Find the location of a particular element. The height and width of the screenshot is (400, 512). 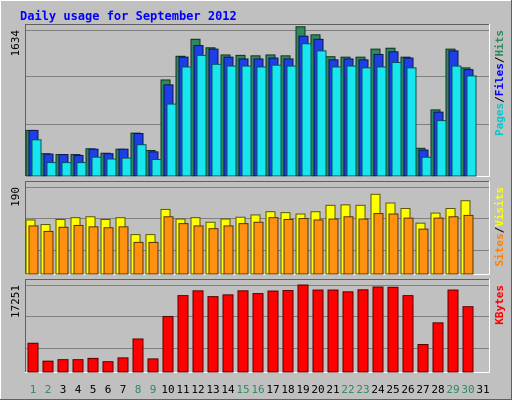

x-tick-label-19: 19 is located at coordinates (302, 389).